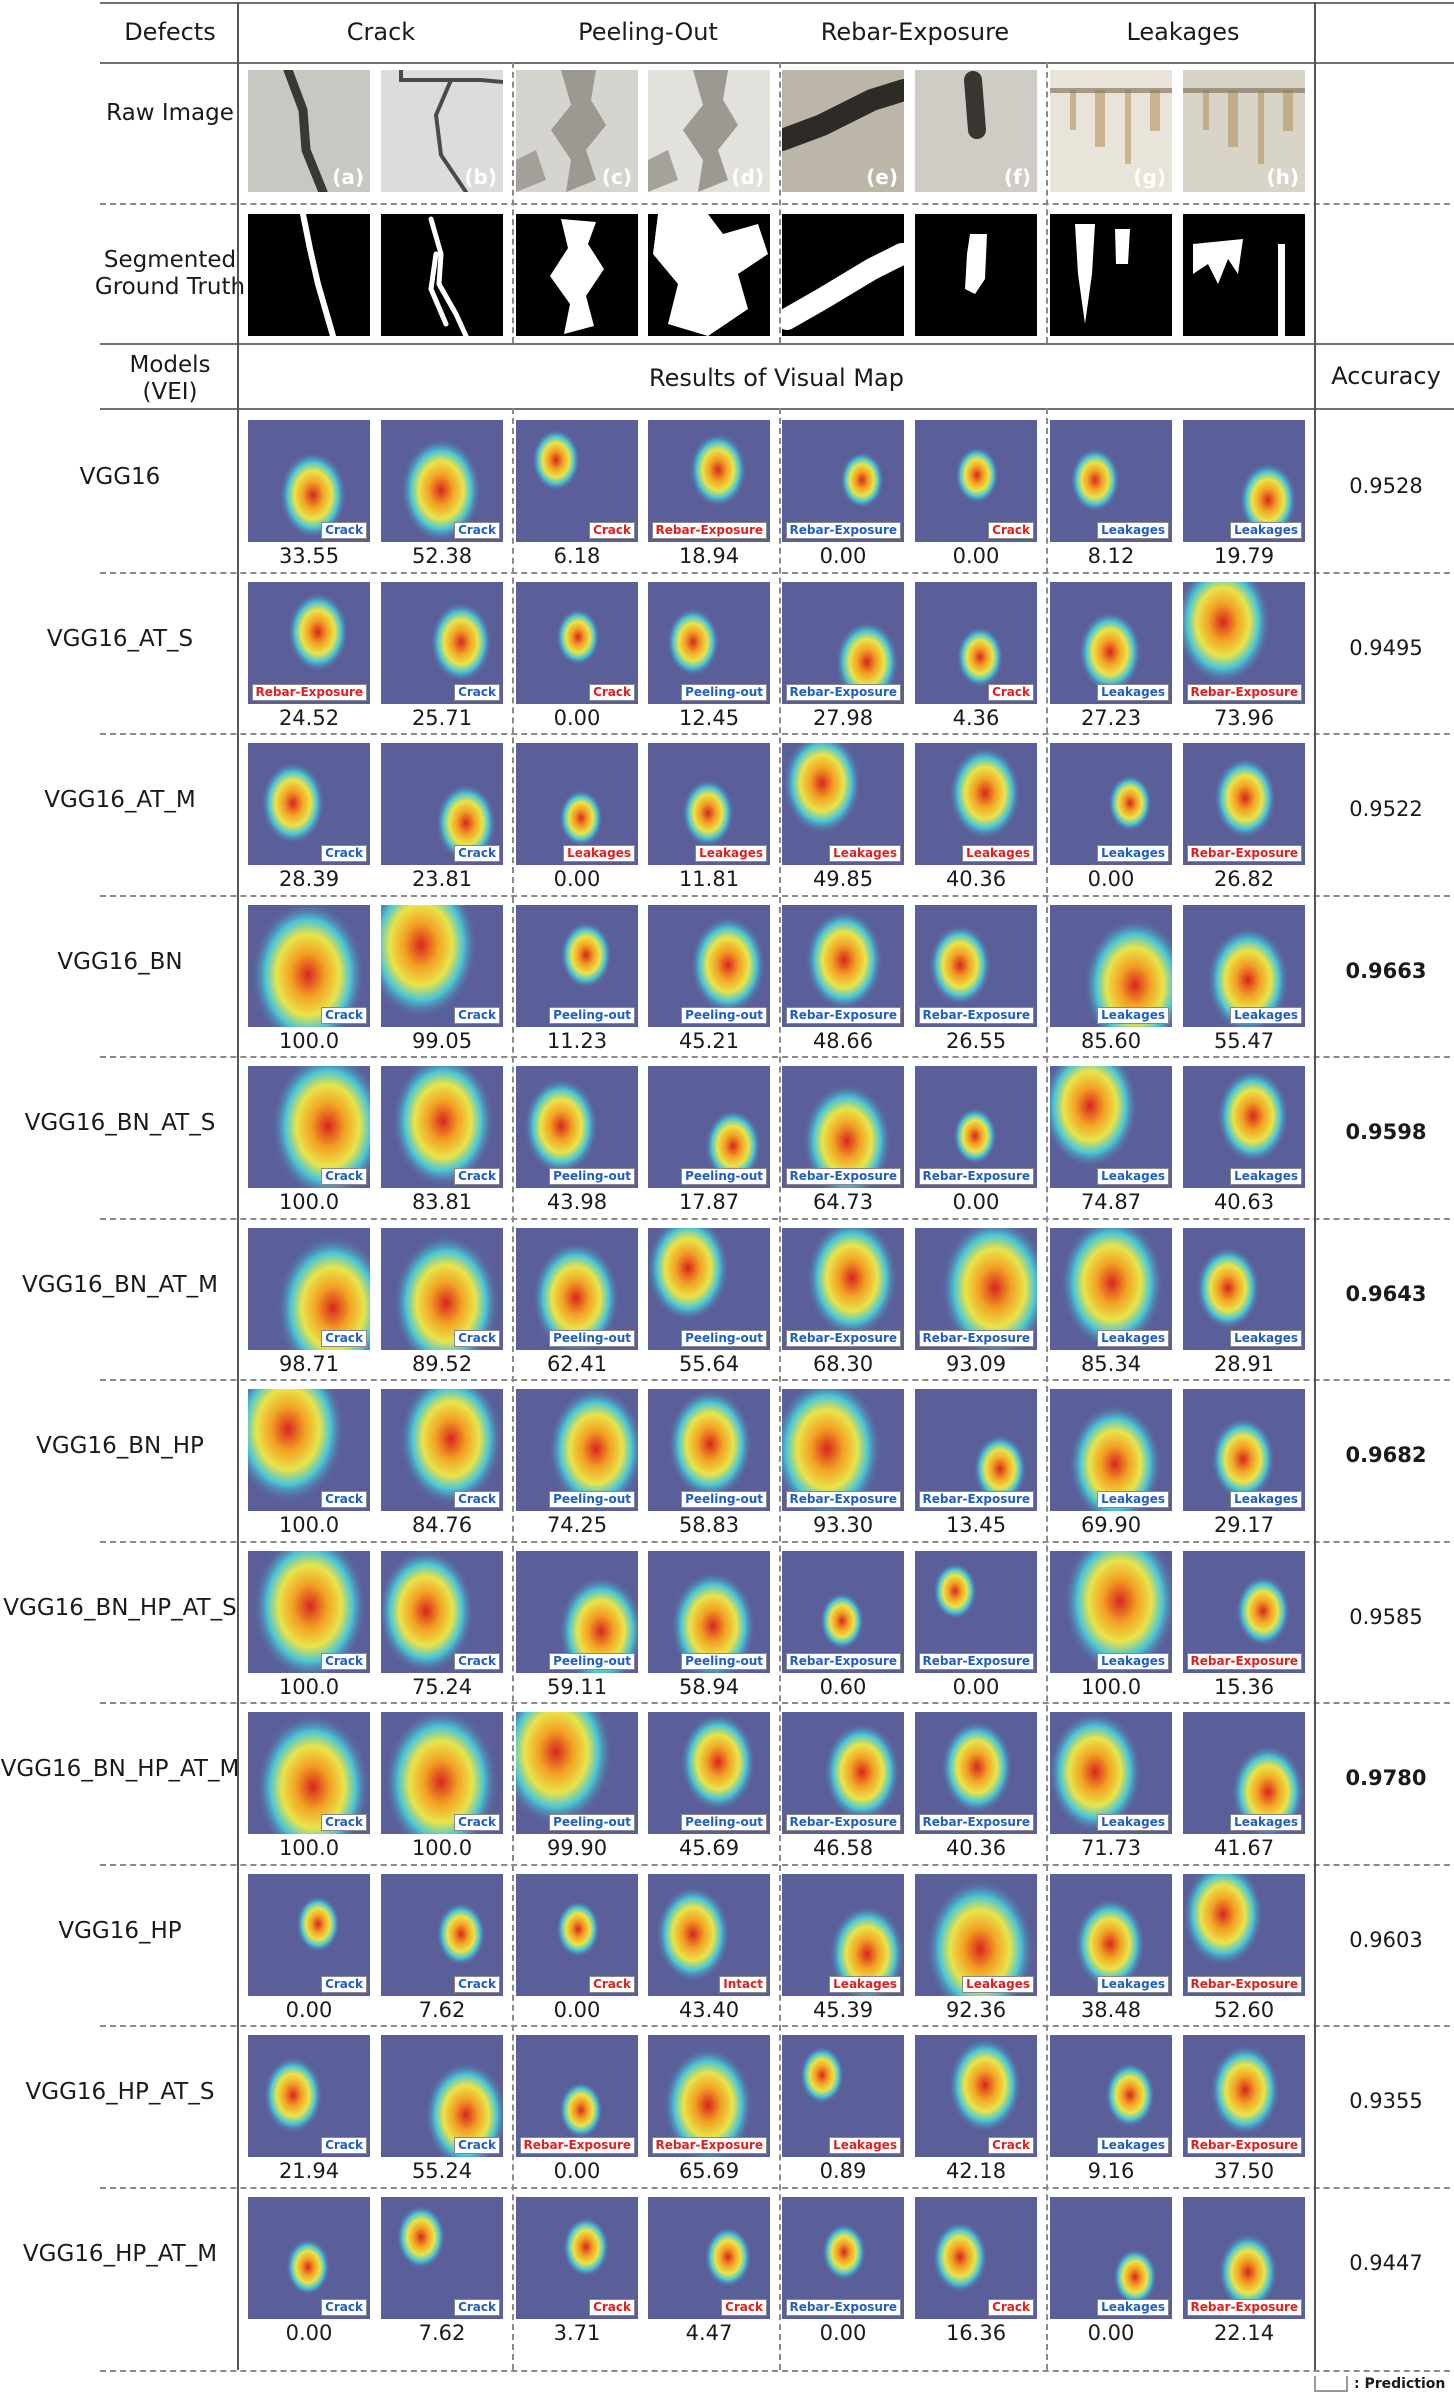  What do you see at coordinates (1244, 2332) in the screenshot?
I see `metric-value: 22.14` at bounding box center [1244, 2332].